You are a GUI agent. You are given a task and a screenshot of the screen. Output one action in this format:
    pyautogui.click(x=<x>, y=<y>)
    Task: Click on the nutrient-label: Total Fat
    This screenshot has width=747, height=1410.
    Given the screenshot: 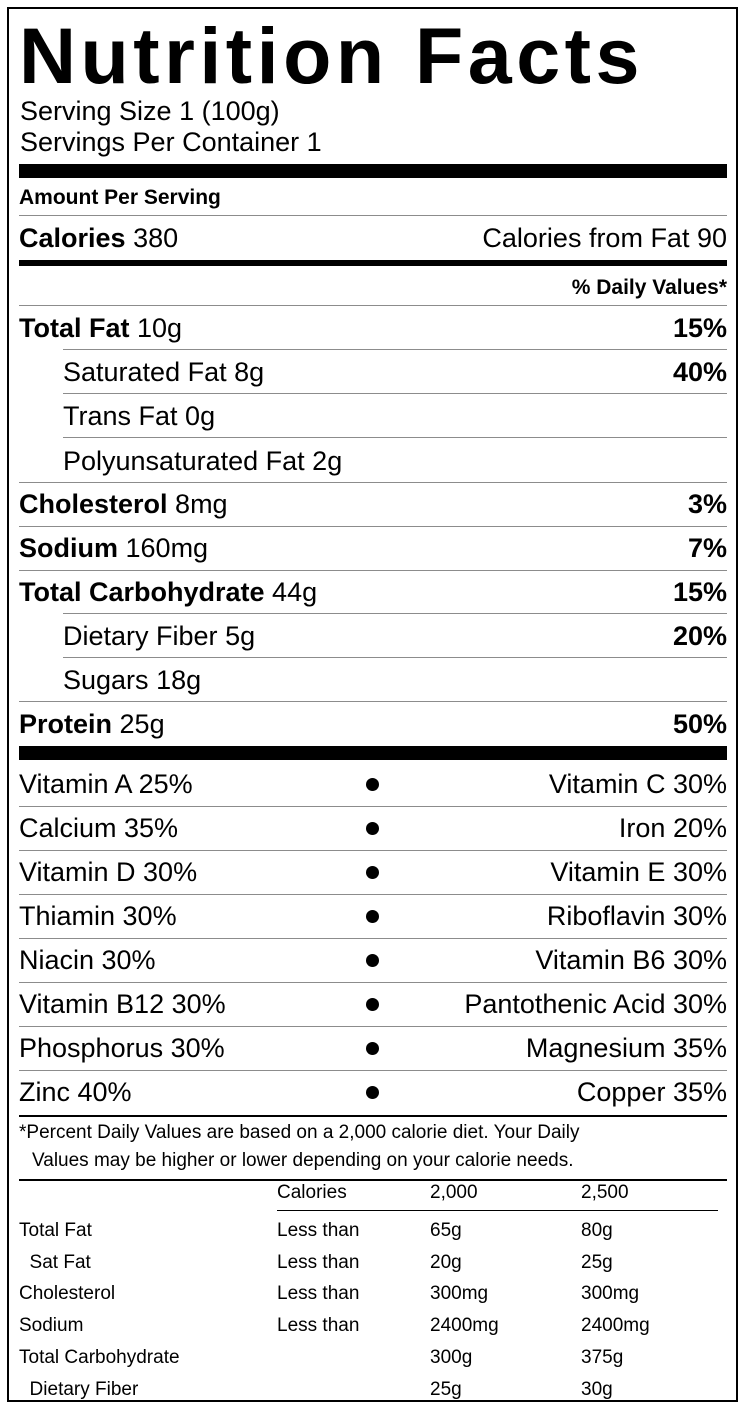 What is the action you would take?
    pyautogui.click(x=74, y=328)
    